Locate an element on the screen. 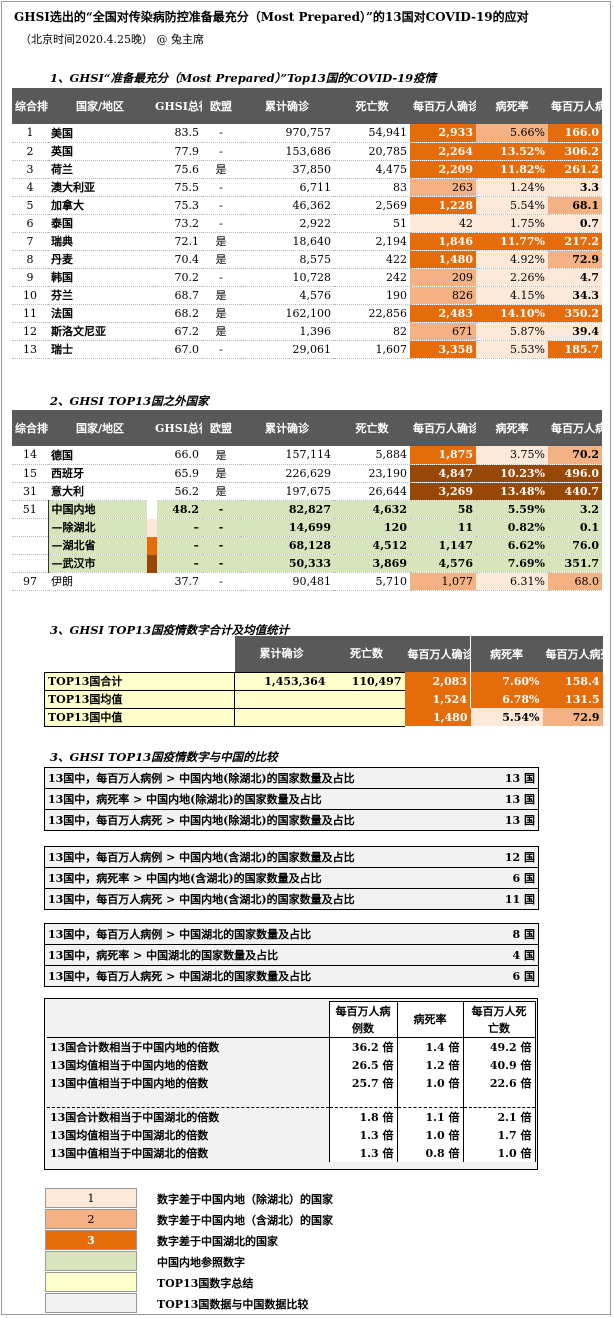 The height and width of the screenshot is (1318, 614). cell-dpm: 39.4 is located at coordinates (575, 331).